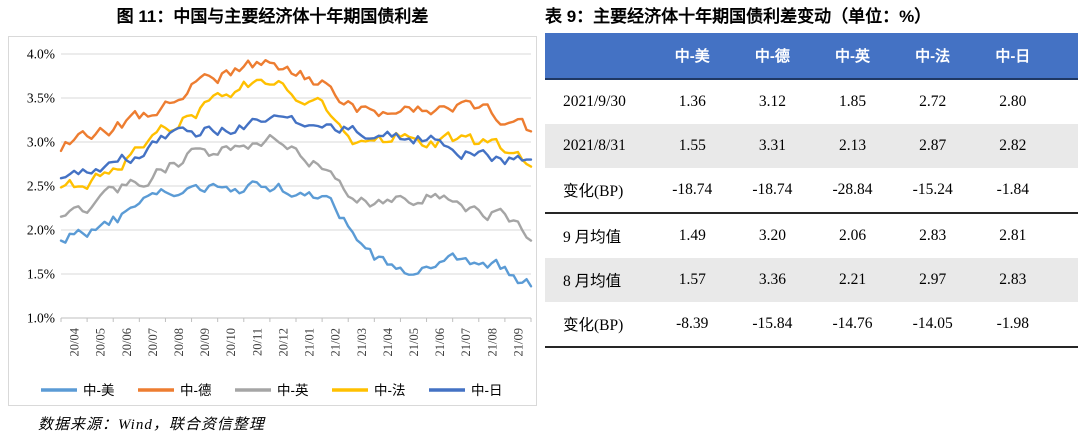 The width and height of the screenshot is (1080, 446). I want to click on x-tick-label: 20/12, so click(283, 342).